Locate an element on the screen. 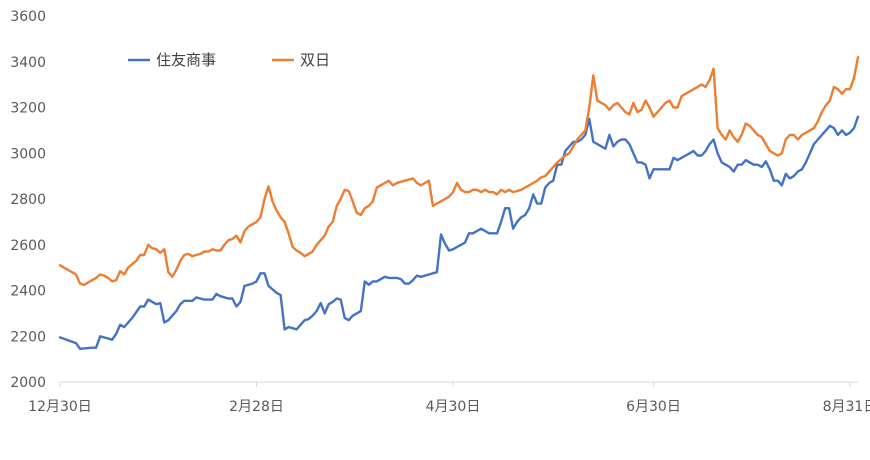 This screenshot has height=460, width=870. y-tick-label: 3000 is located at coordinates (28, 154).